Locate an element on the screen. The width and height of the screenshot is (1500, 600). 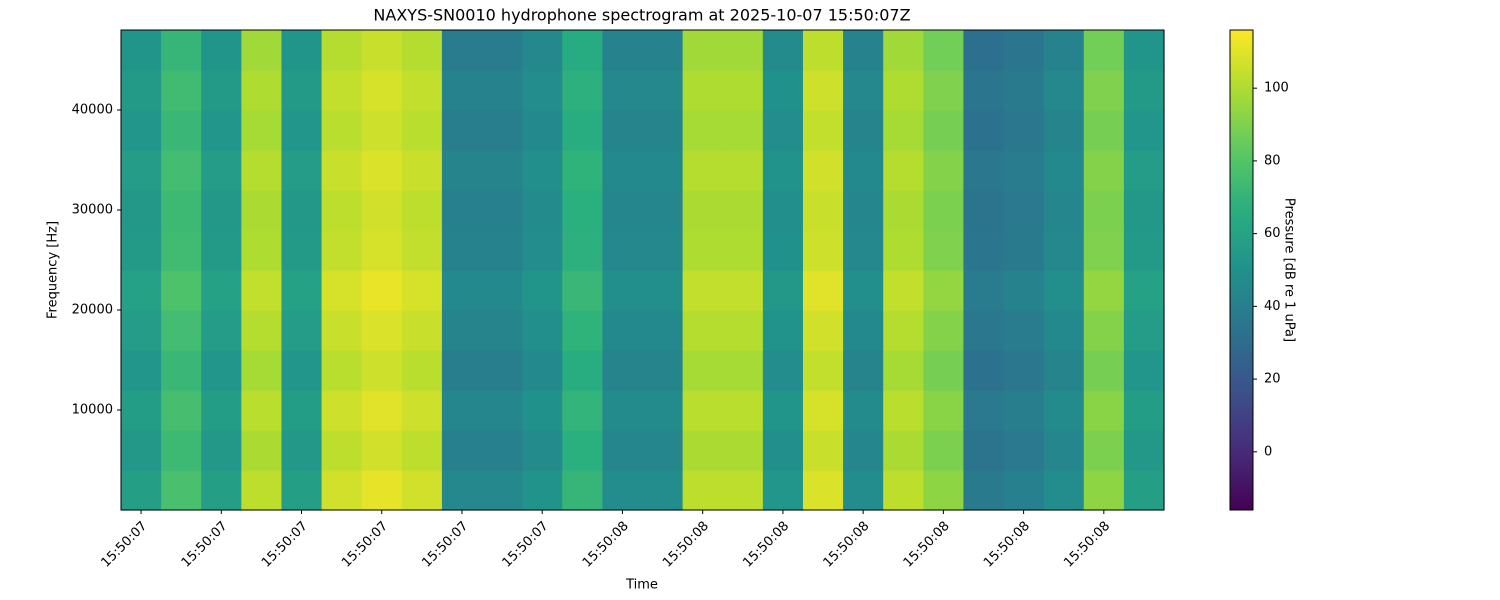
x-tick-label: 15:50:07 is located at coordinates (124, 545).